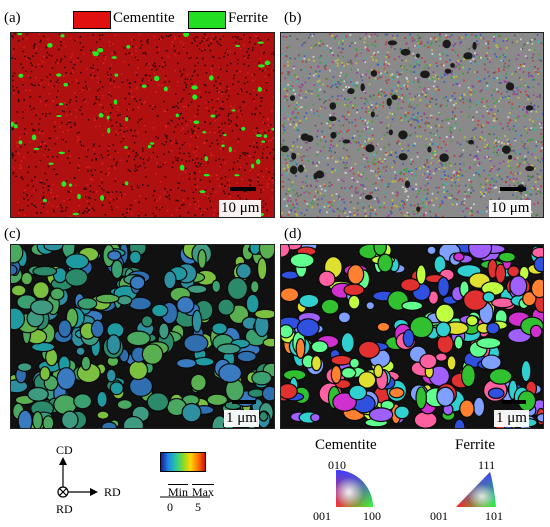 The width and height of the screenshot is (550, 527). I want to click on panel-c-scale-label: 1 μm, so click(241, 418).